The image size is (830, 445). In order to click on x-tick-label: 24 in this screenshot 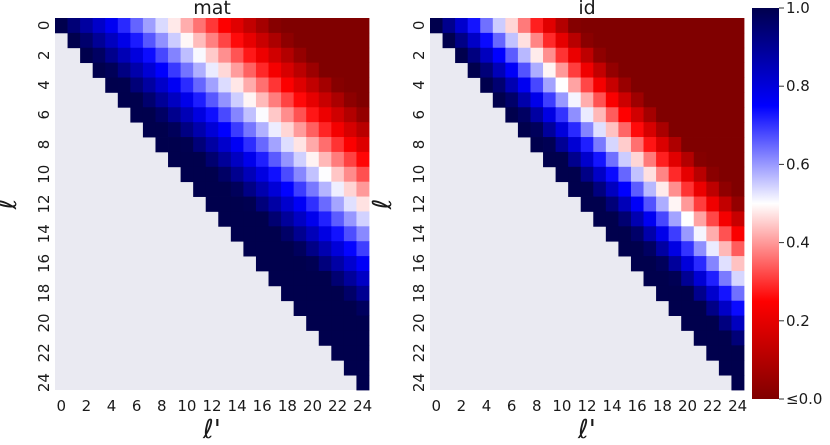, I will do `click(362, 406)`.